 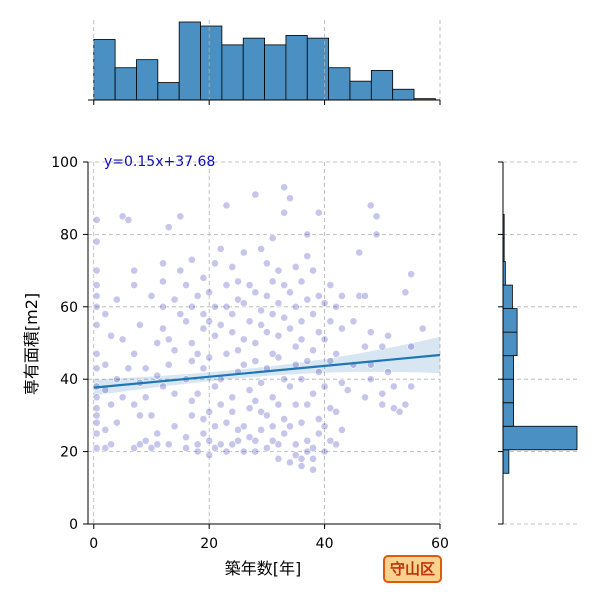 What do you see at coordinates (93, 544) in the screenshot?
I see `x-tick-label: 0` at bounding box center [93, 544].